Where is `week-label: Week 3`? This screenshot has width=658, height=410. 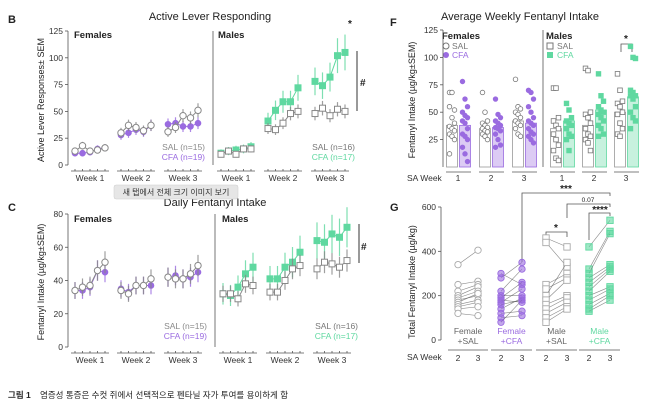
week-label: Week 3 is located at coordinates (330, 178).